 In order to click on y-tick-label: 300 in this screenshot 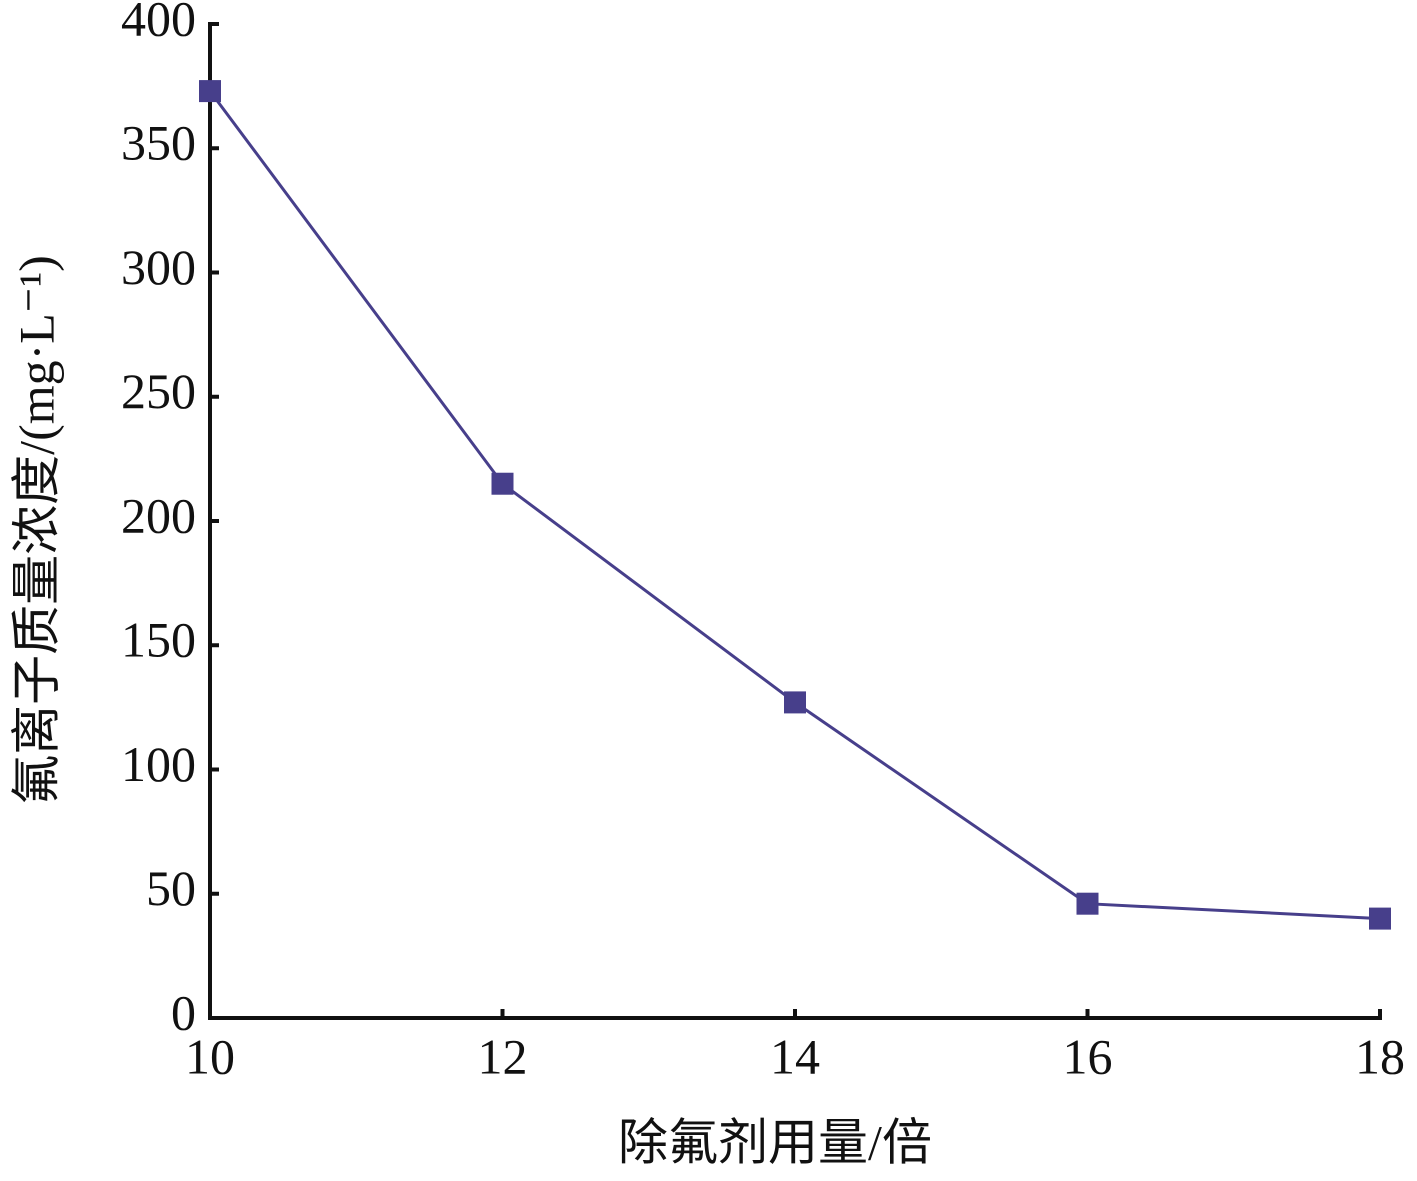, I will do `click(158, 267)`.